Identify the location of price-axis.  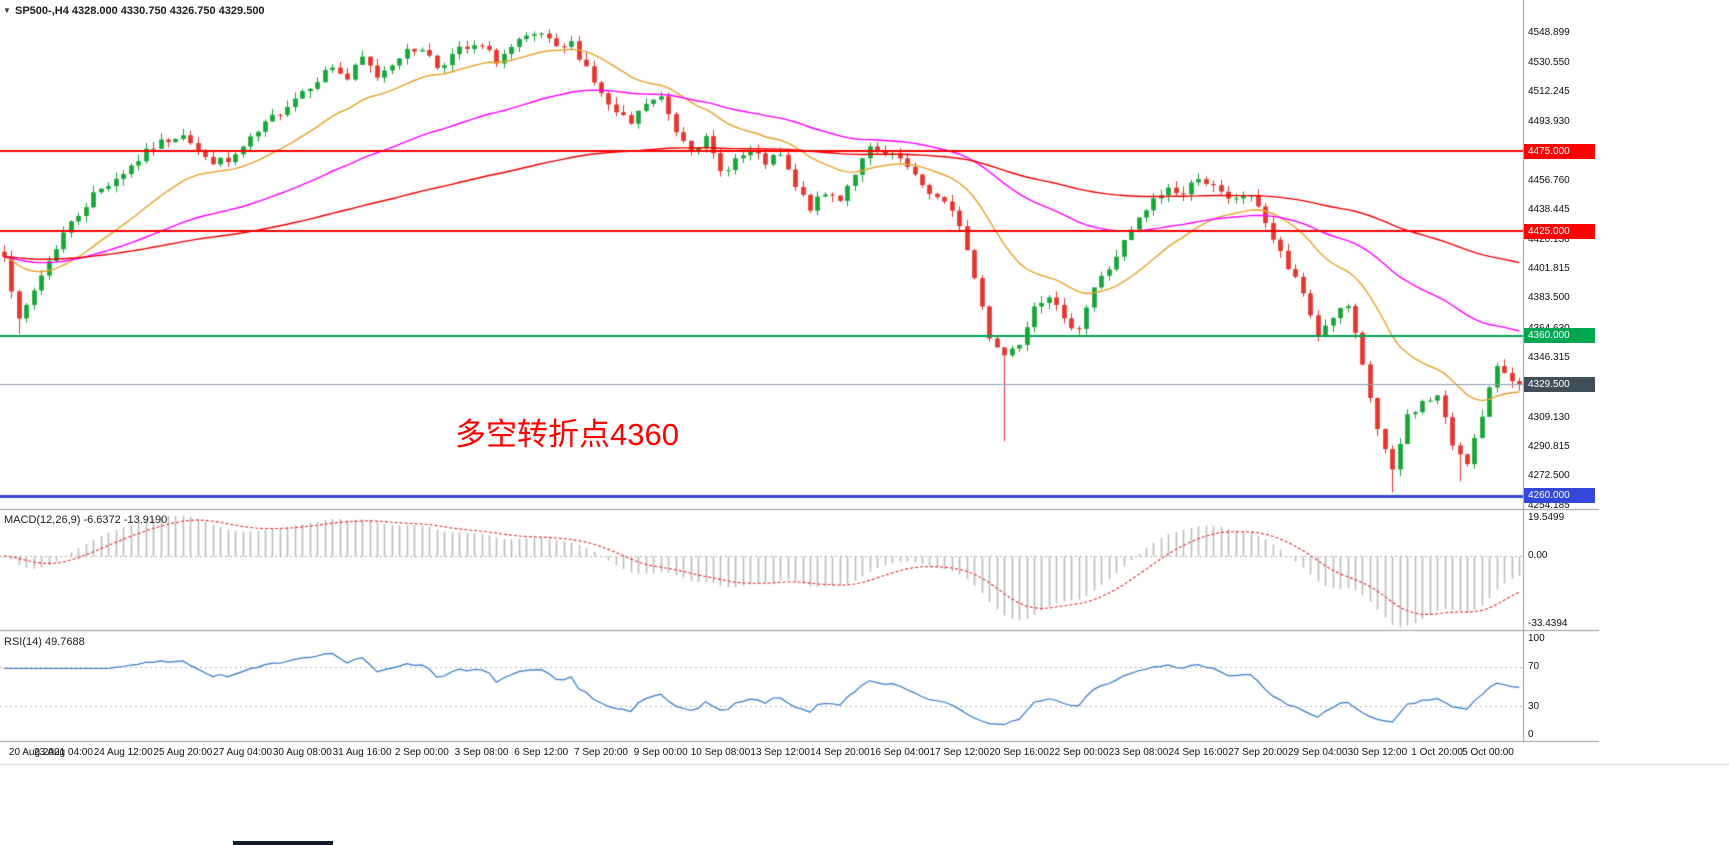
(1561, 370).